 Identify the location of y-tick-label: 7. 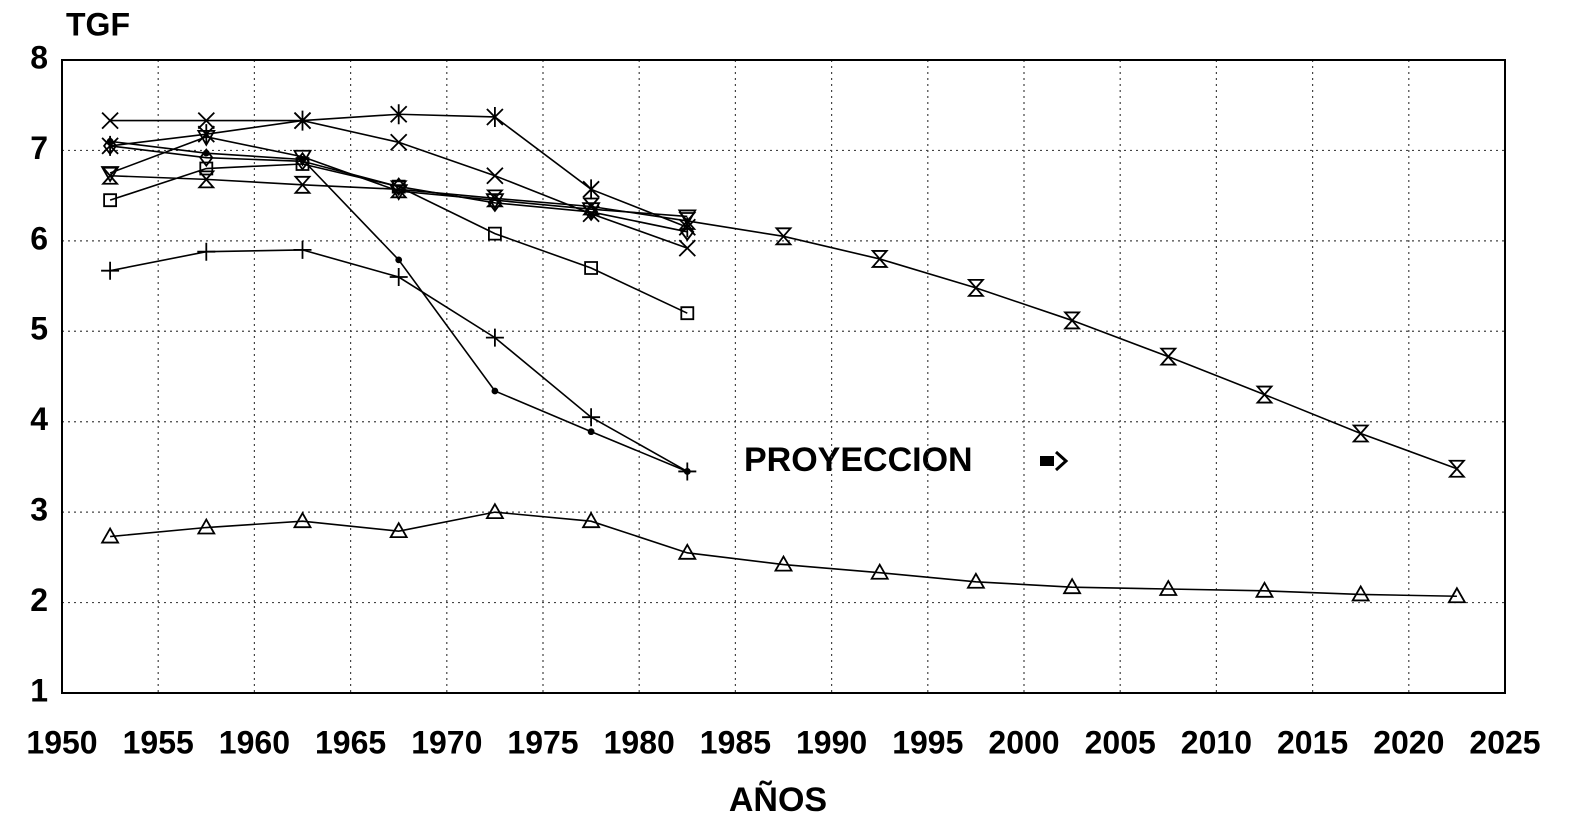
(39, 148).